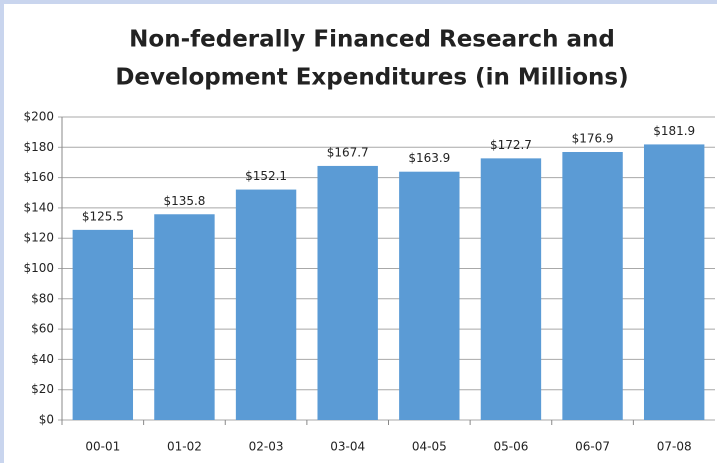  I want to click on y-tick-label: $180, so click(38, 147).